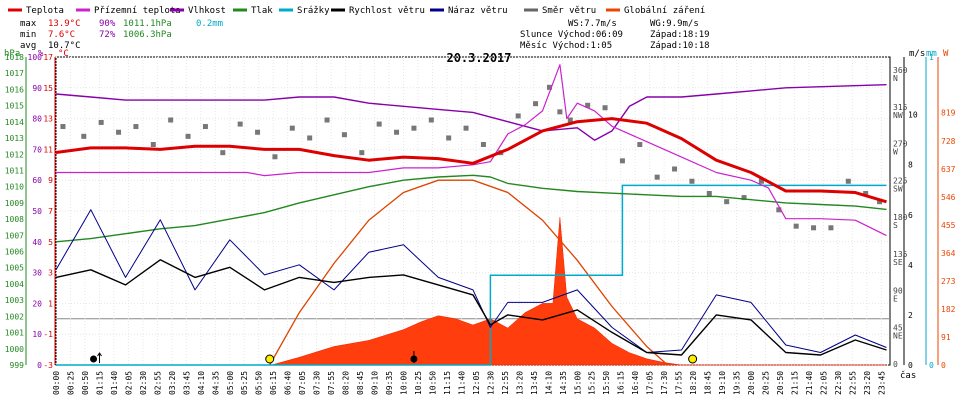 Image resolution: width=966 pixels, height=404 pixels. What do you see at coordinates (838, 383) in the screenshot?
I see `x-tick-label: 22:30` at bounding box center [838, 383].